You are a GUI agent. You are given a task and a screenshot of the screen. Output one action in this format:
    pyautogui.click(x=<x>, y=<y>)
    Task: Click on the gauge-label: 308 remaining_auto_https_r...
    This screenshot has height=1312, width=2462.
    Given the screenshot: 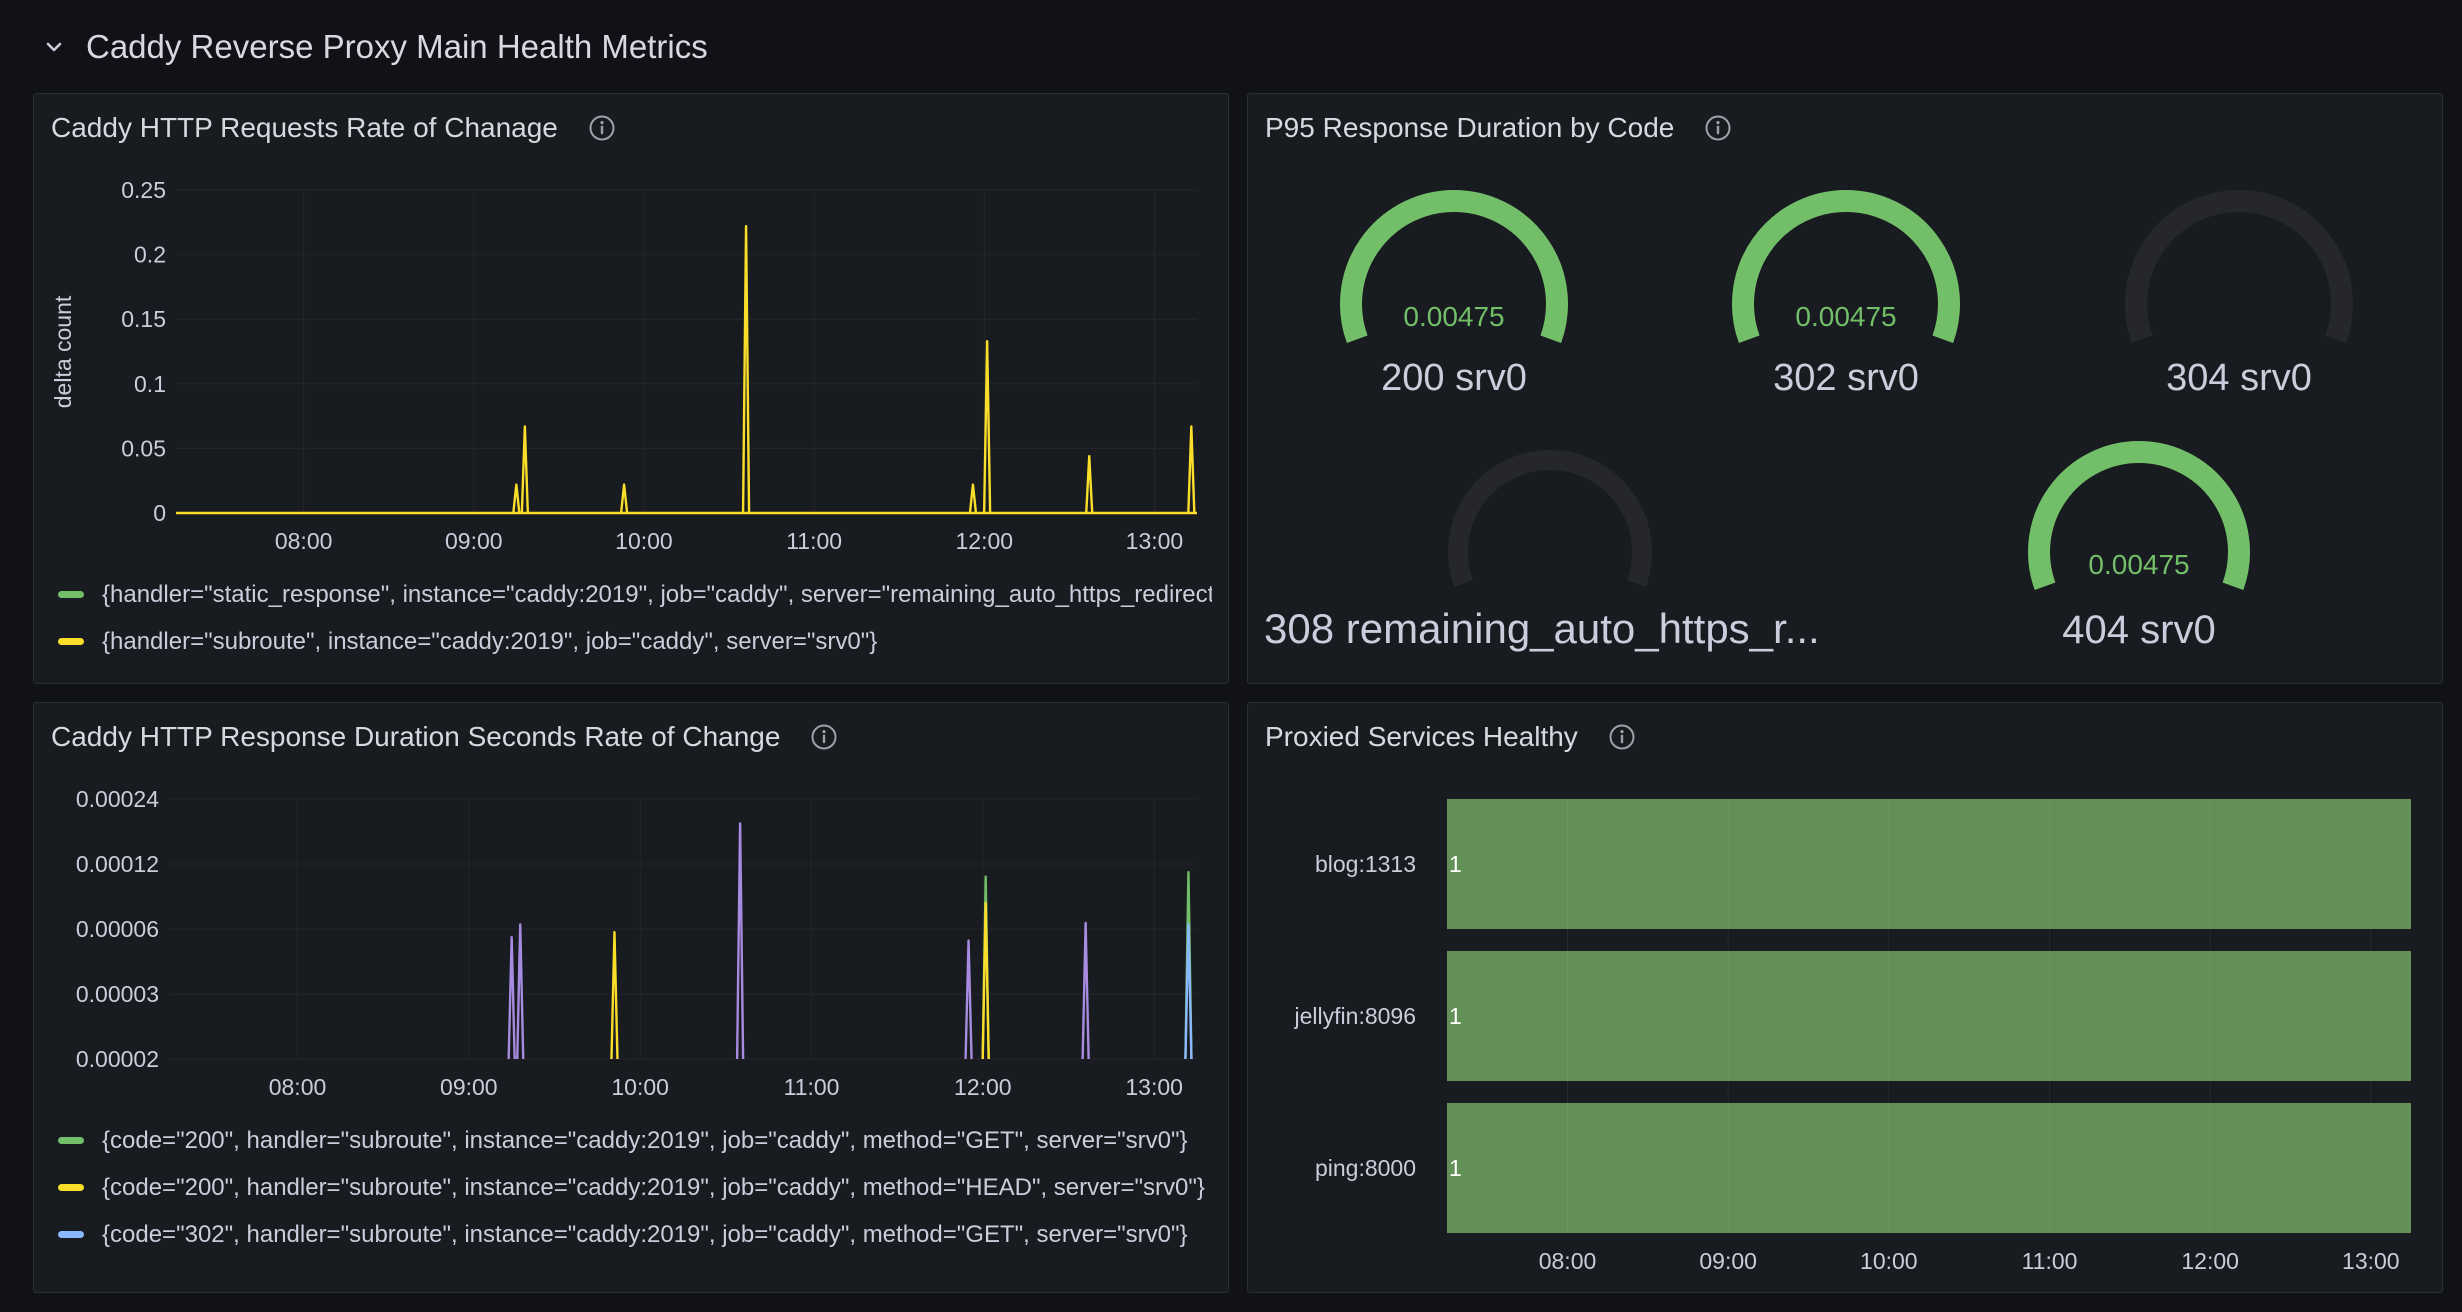 What is the action you would take?
    pyautogui.click(x=1542, y=628)
    